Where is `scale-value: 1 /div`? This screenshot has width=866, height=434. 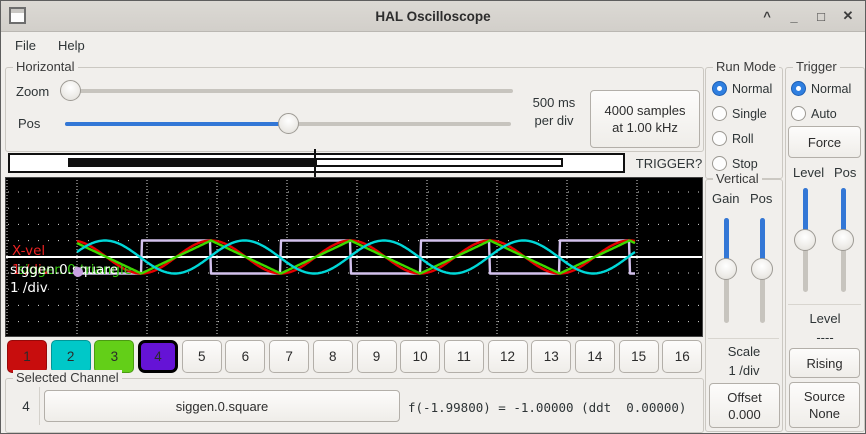 scale-value: 1 /div is located at coordinates (744, 370).